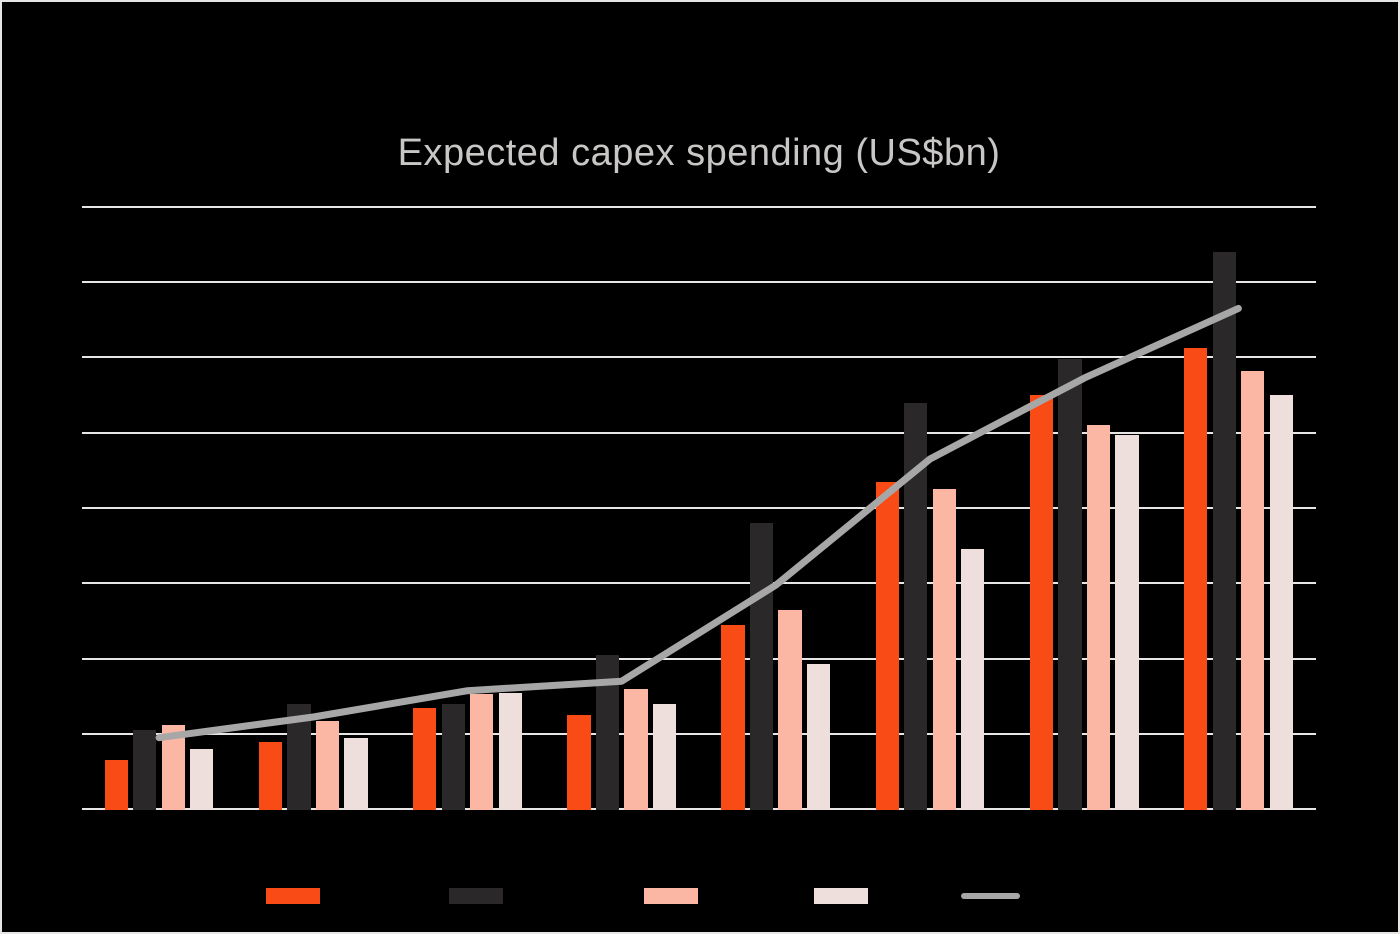  I want to click on chart-title: Expected capex spending (US$bn), so click(699, 153).